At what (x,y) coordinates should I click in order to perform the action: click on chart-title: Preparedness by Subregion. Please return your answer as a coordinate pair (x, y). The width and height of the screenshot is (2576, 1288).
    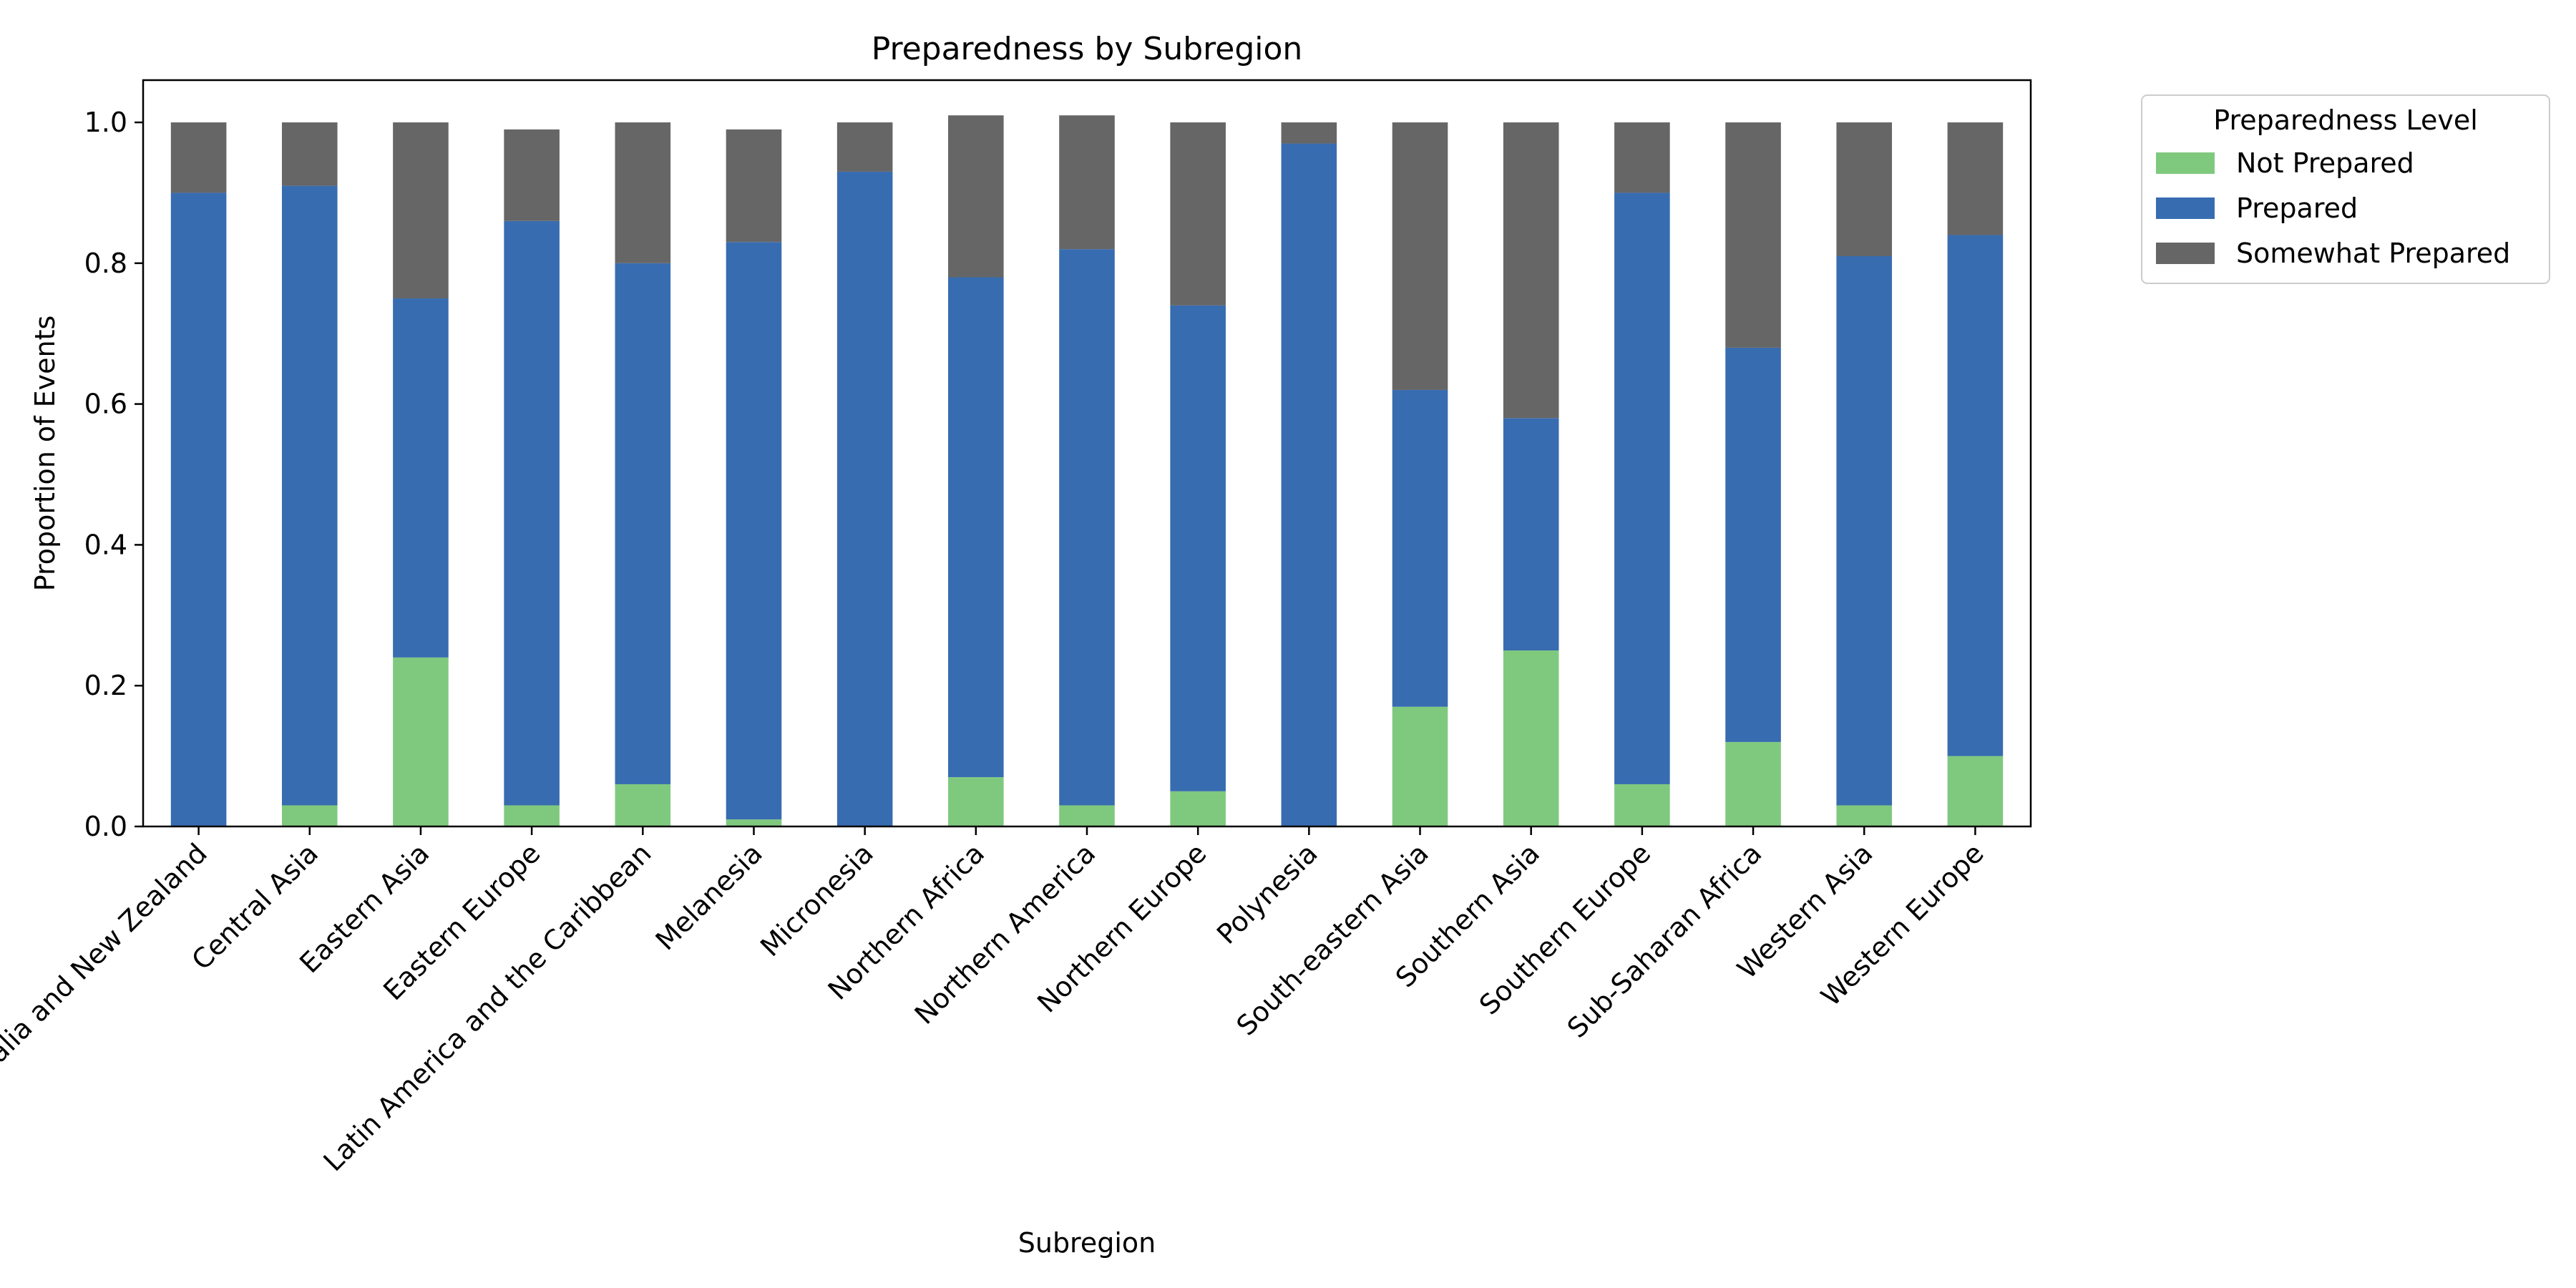
    Looking at the image, I should click on (1087, 49).